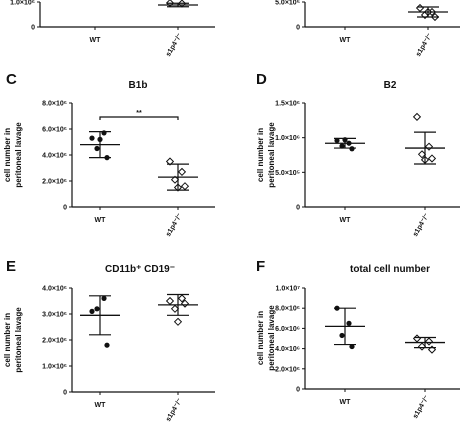  Describe the element at coordinates (287, 104) in the screenshot. I see `y-tick-label: 1.5×10⁶` at that location.